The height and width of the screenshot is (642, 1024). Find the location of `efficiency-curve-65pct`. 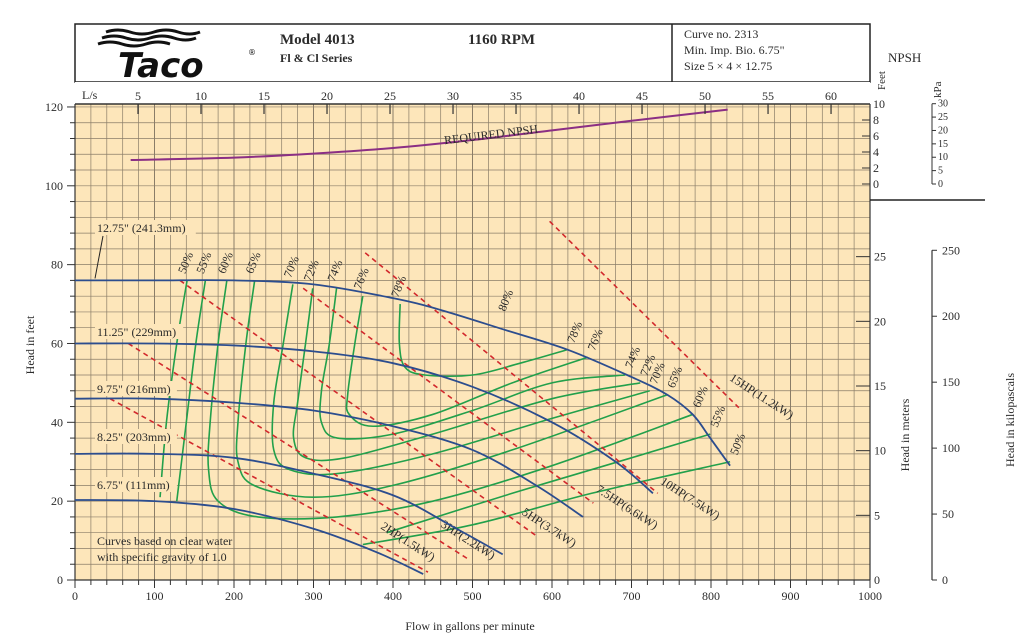

efficiency-curve-65pct is located at coordinates (451, 389).